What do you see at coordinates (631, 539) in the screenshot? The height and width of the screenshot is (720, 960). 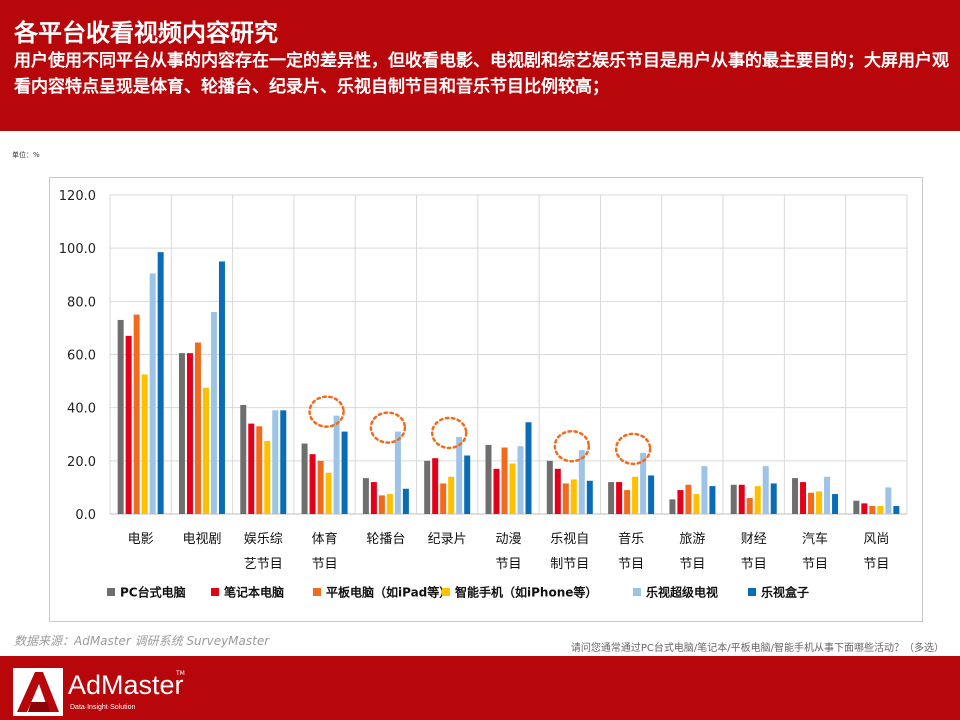 I see `x-tick-label: 音乐` at bounding box center [631, 539].